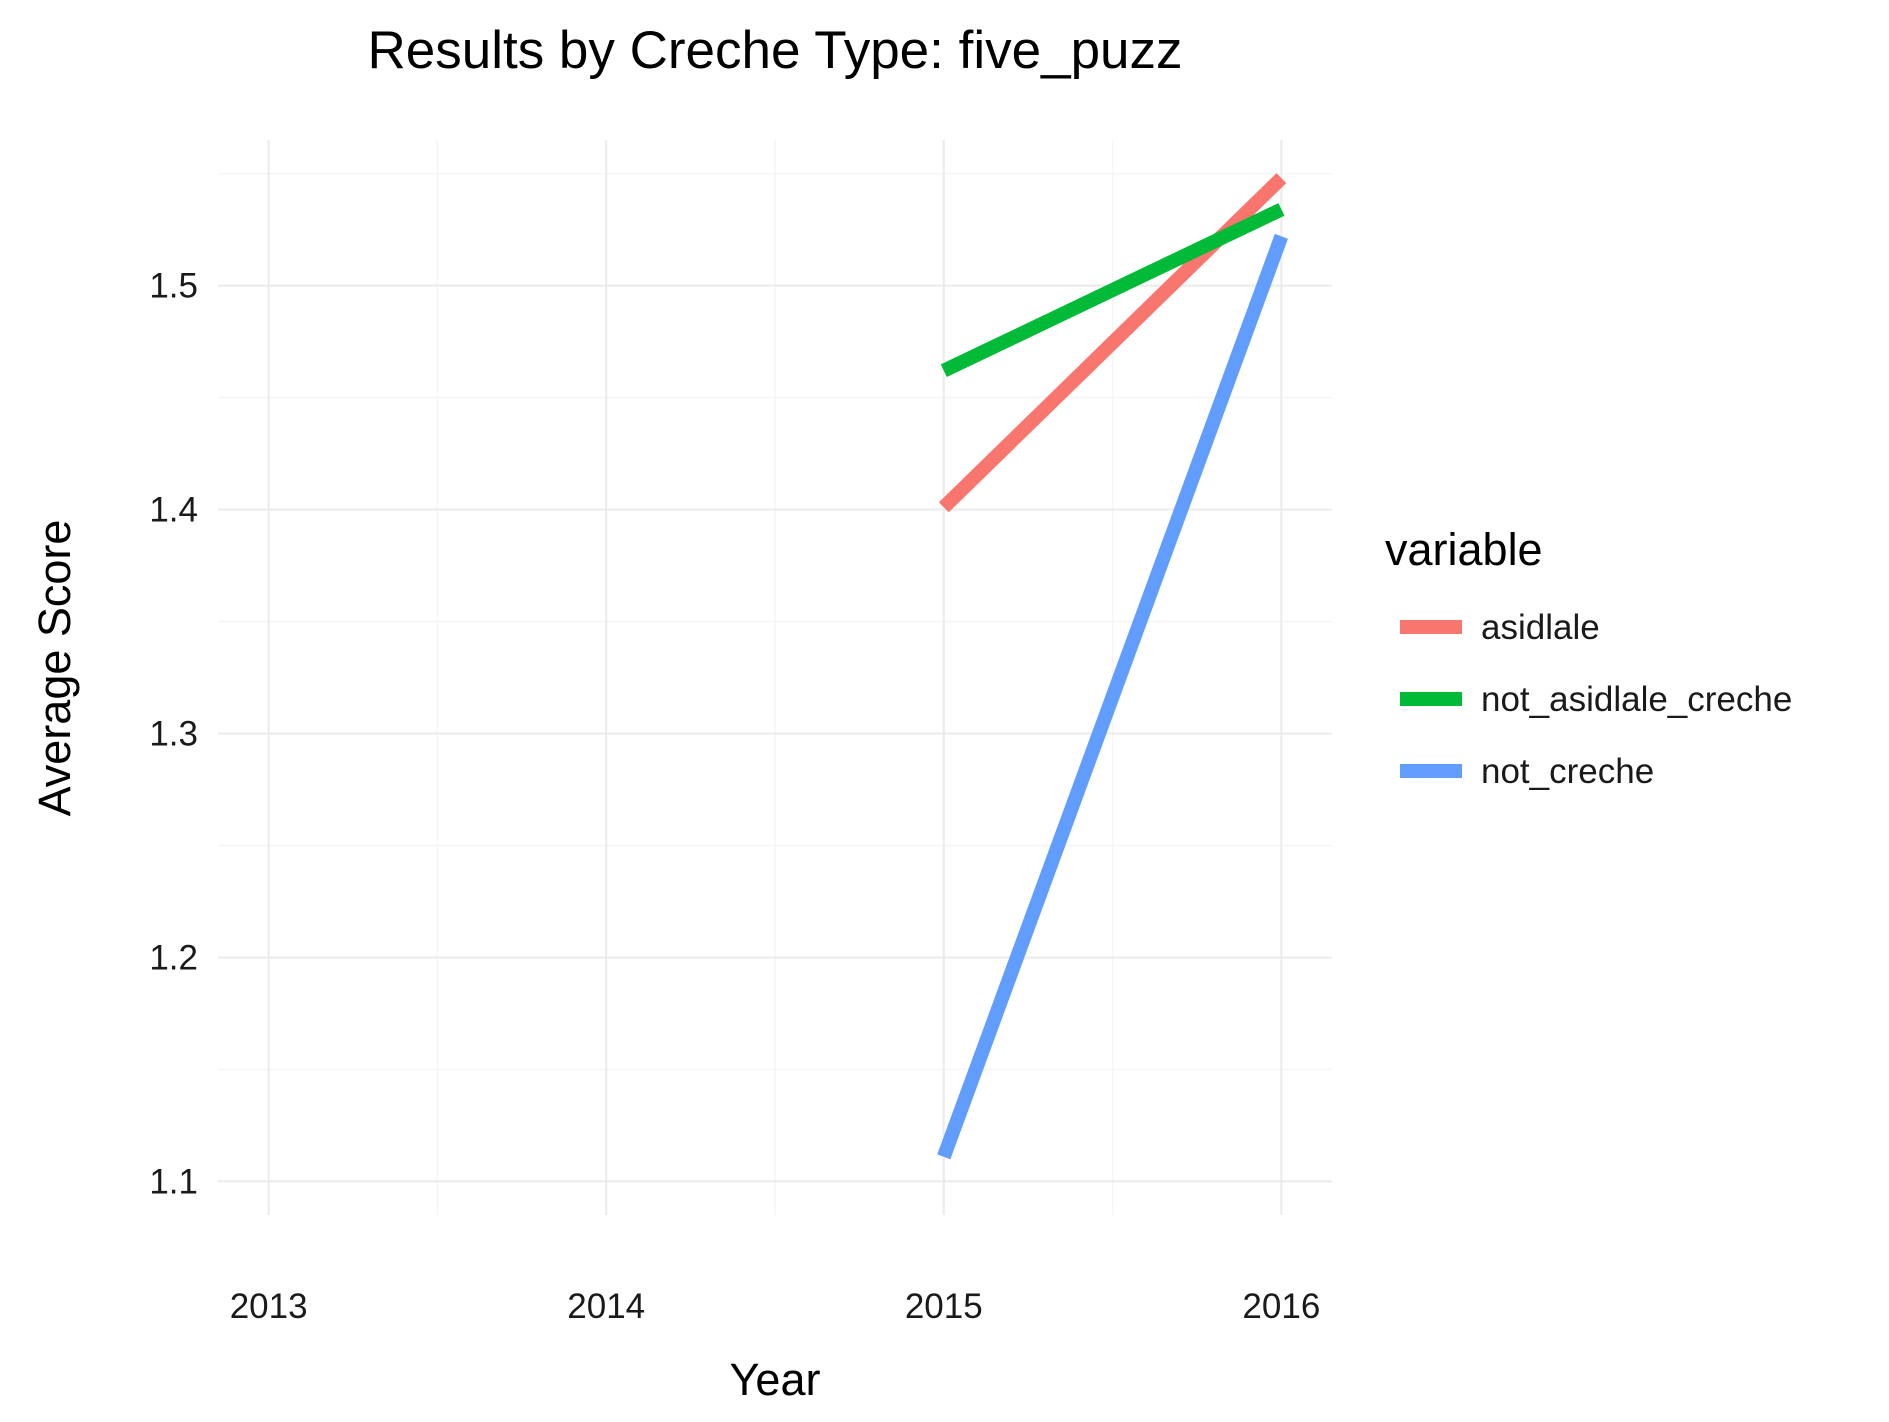  Describe the element at coordinates (1636, 699) in the screenshot. I see `legend-label: not_asidlale_creche` at that location.